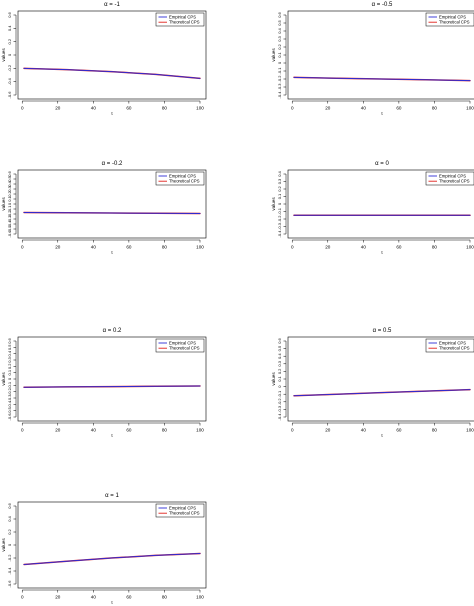 The image size is (474, 606). I want to click on x-tick-label: 80, so click(165, 108).